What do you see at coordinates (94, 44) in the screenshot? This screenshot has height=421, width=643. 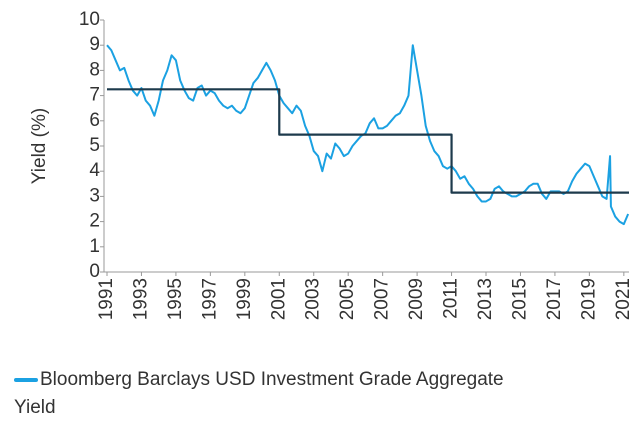 I see `y-tick-label: 9` at bounding box center [94, 44].